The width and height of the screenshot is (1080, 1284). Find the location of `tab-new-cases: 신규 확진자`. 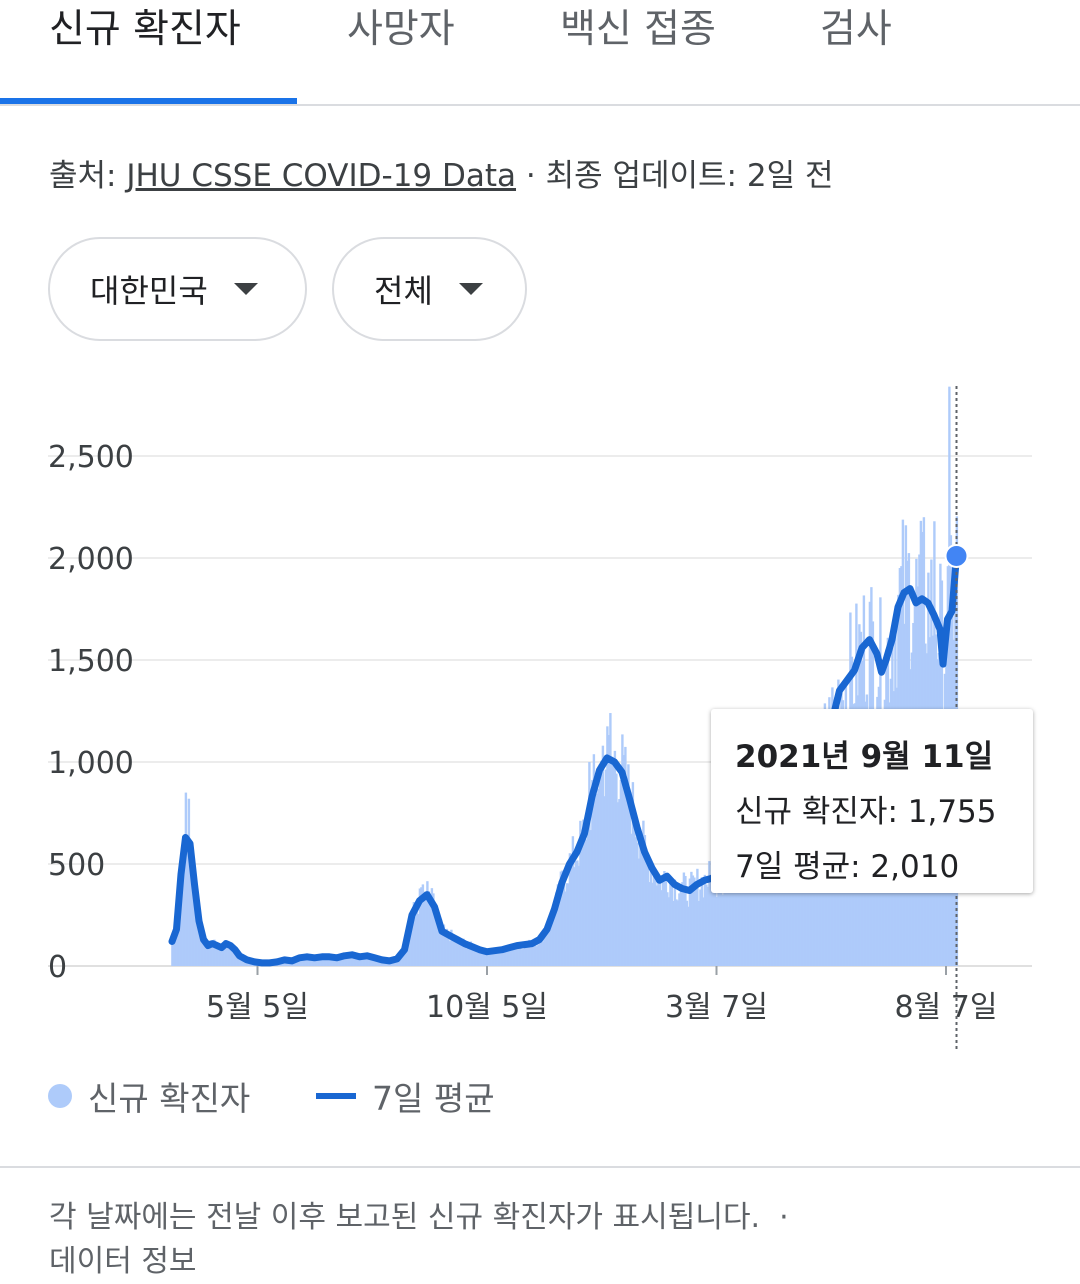

tab-new-cases: 신규 확진자 is located at coordinates (145, 29).